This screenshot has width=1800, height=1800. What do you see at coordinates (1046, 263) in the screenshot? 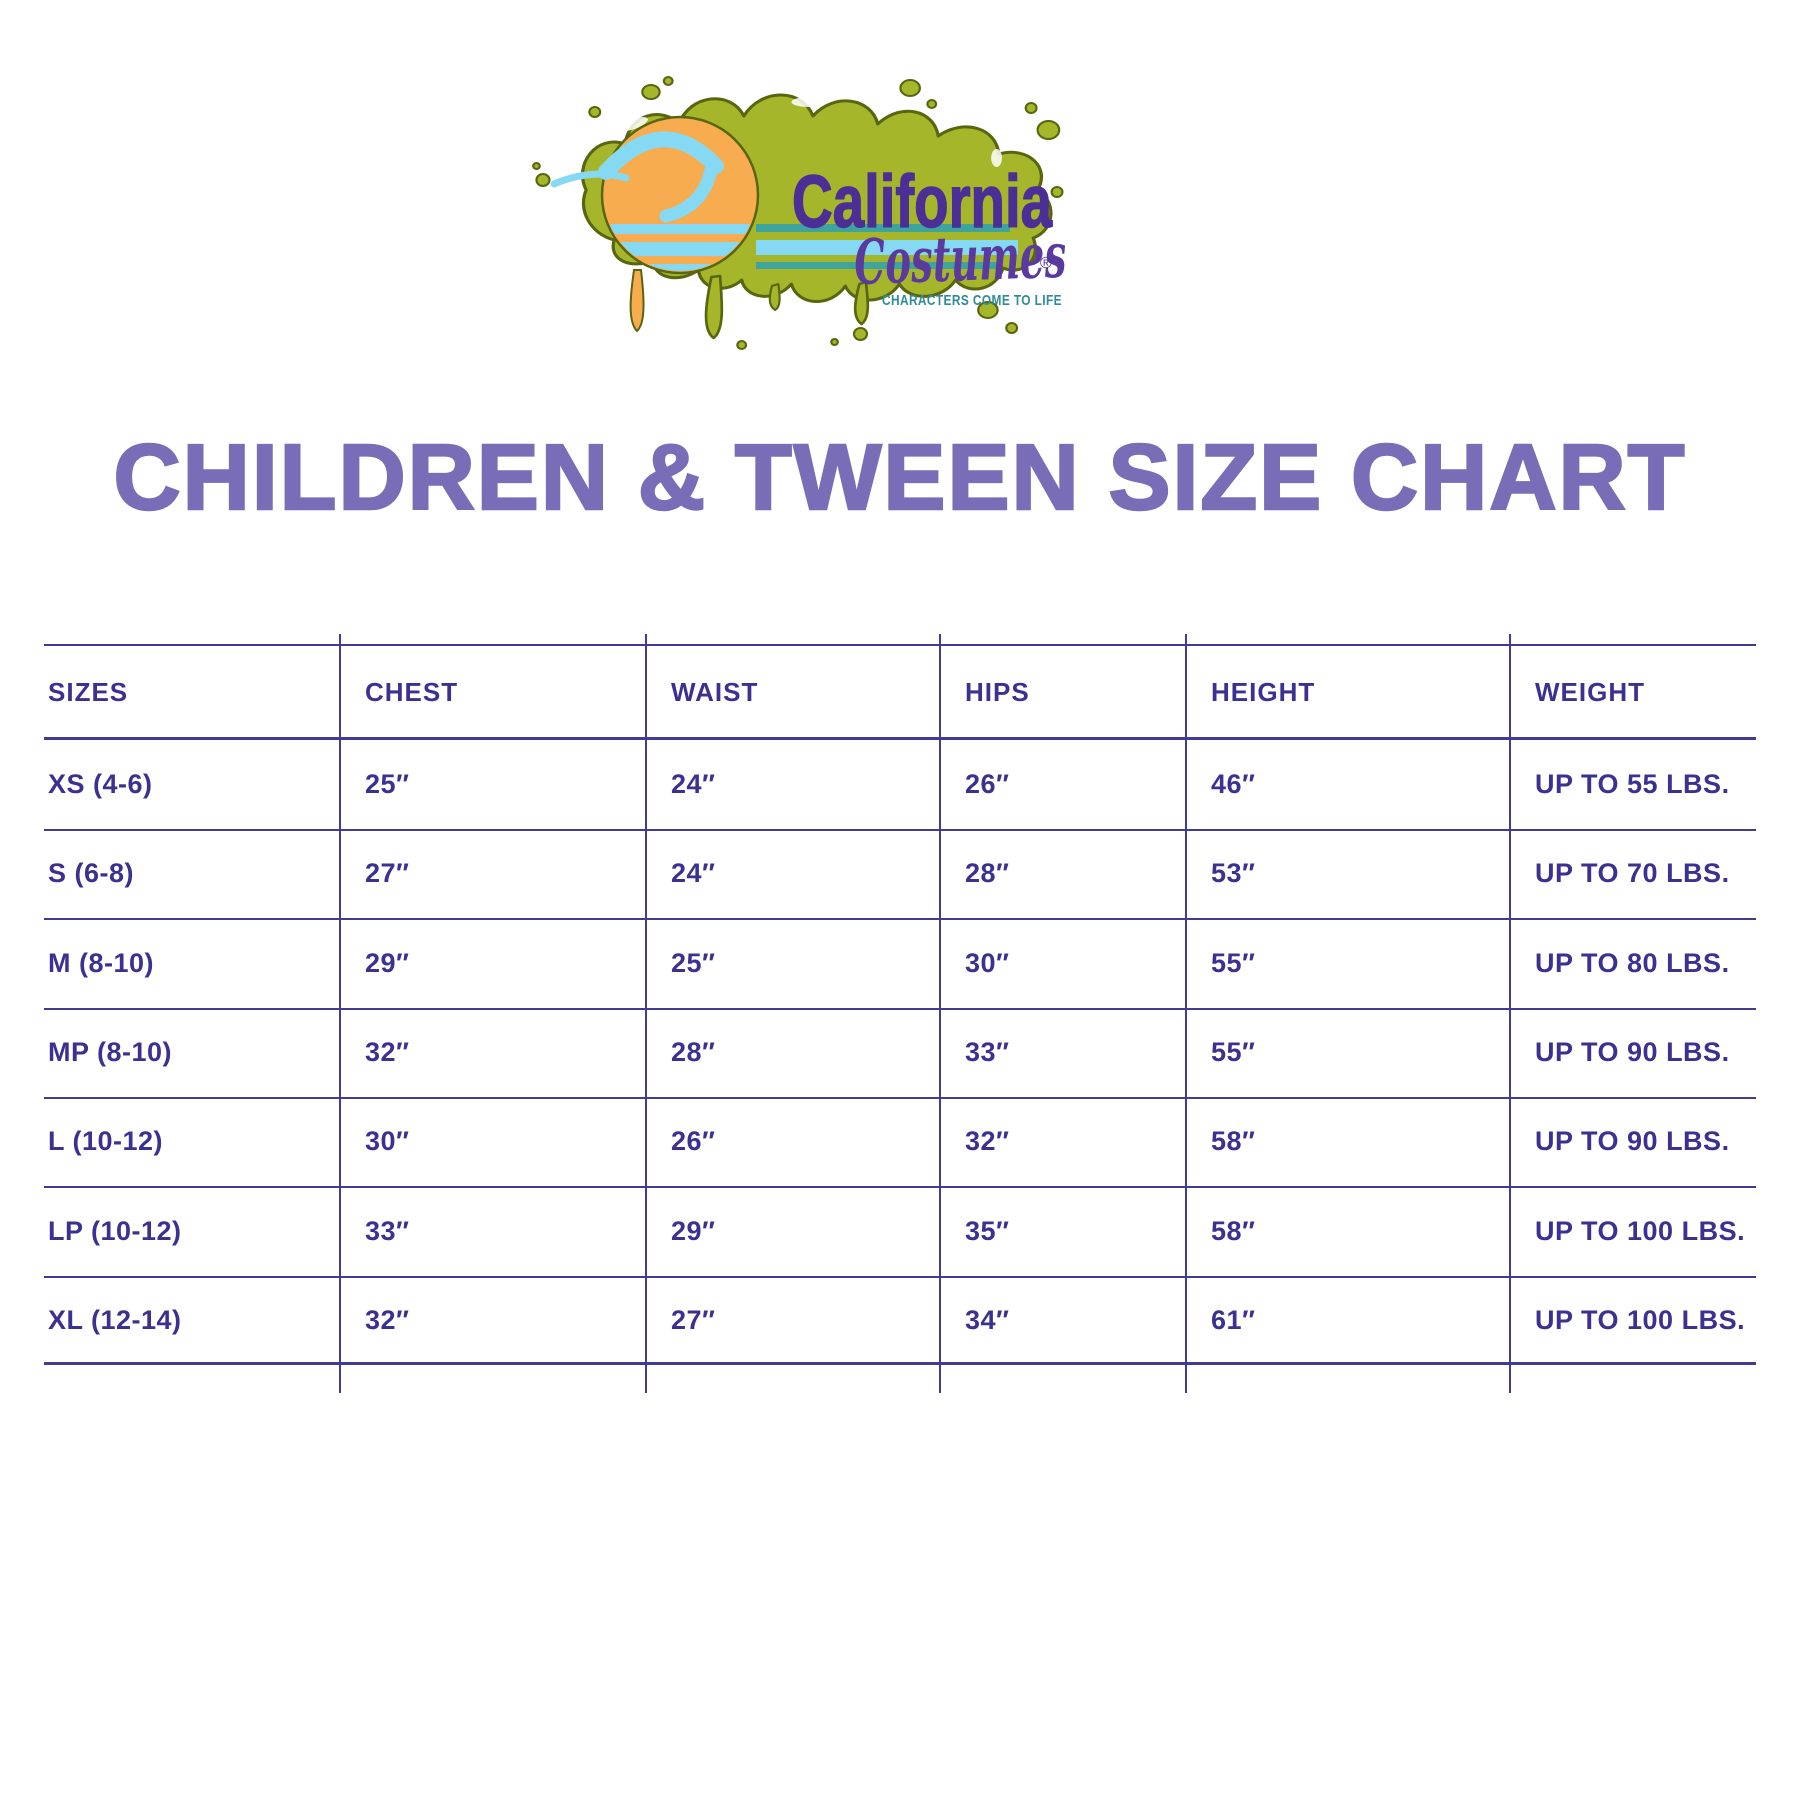
I see `brand-registered-mark: ®` at bounding box center [1046, 263].